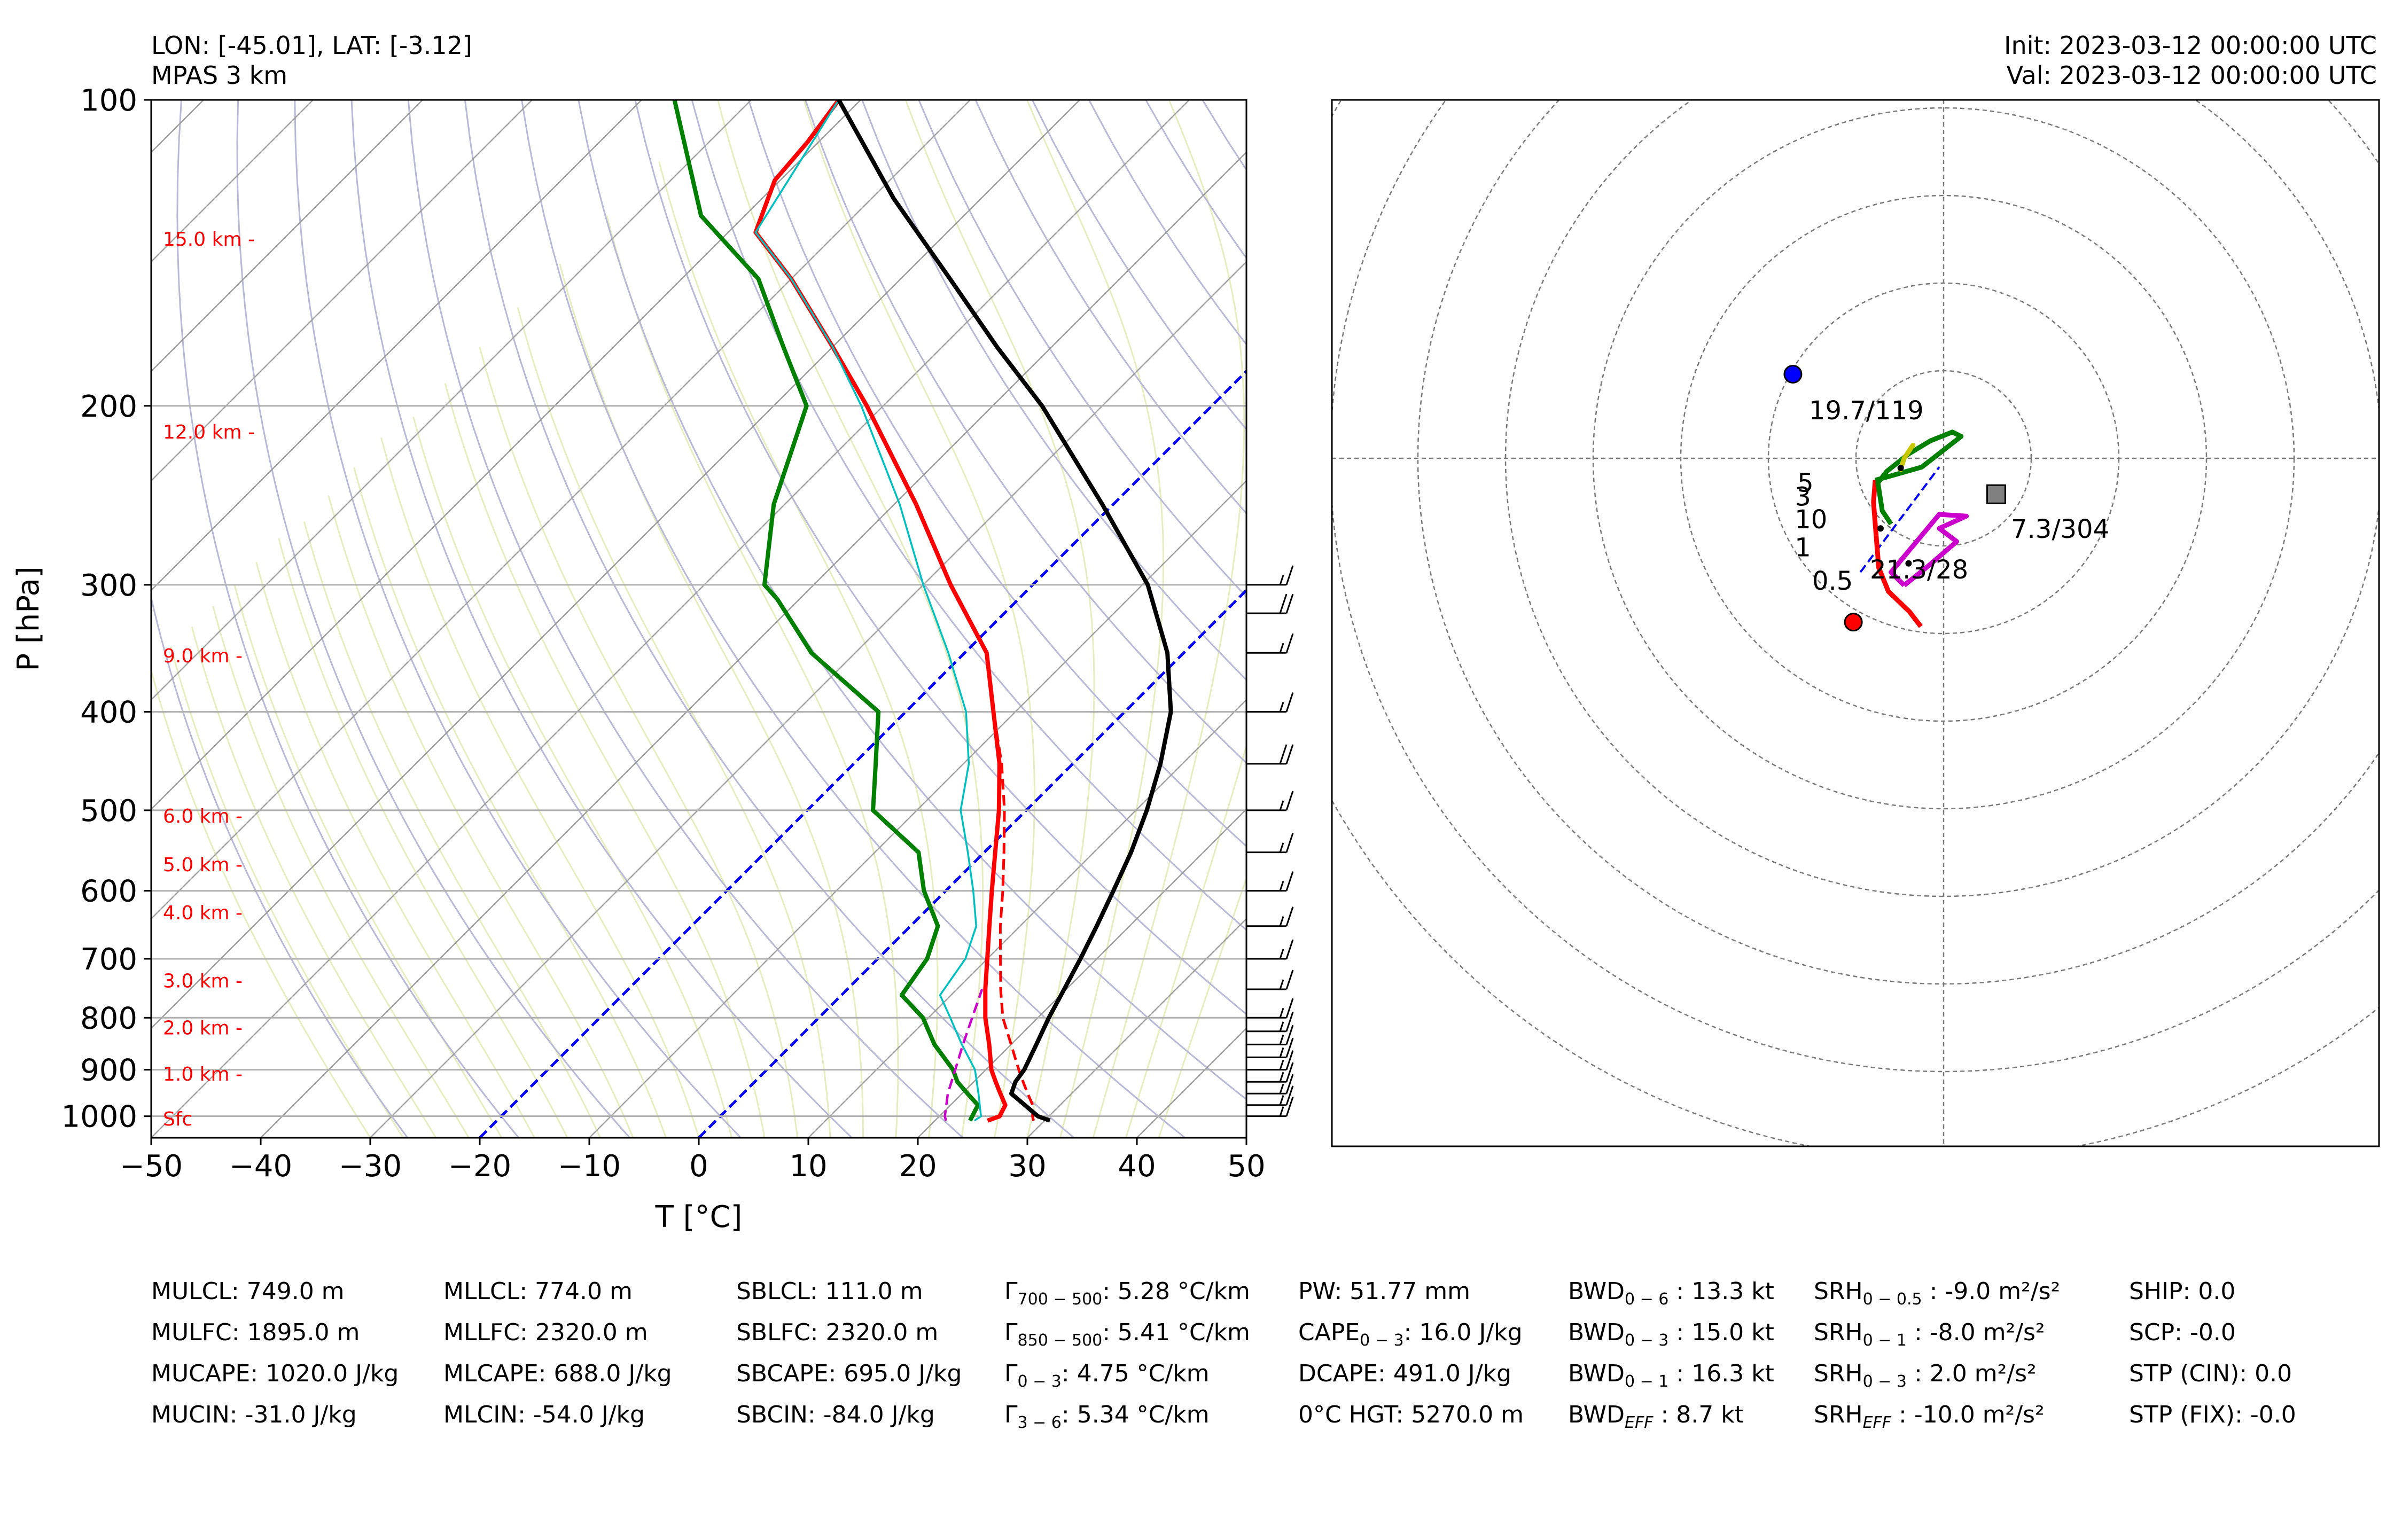 The image size is (2402, 1540). I want to click on index-symbol: CAPE, so click(1329, 1332).